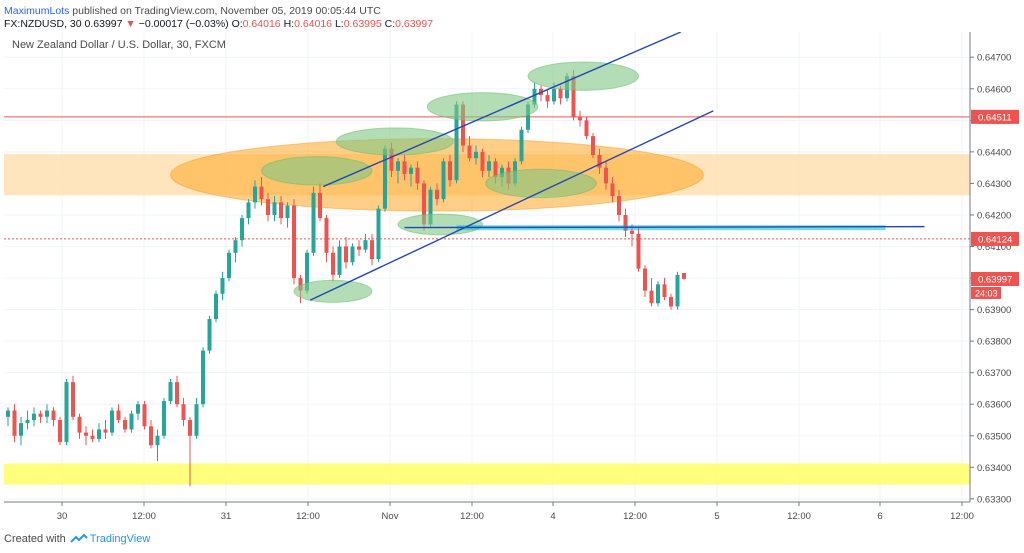  Describe the element at coordinates (414, 24) in the screenshot. I see `close-value: 0.63997` at that location.